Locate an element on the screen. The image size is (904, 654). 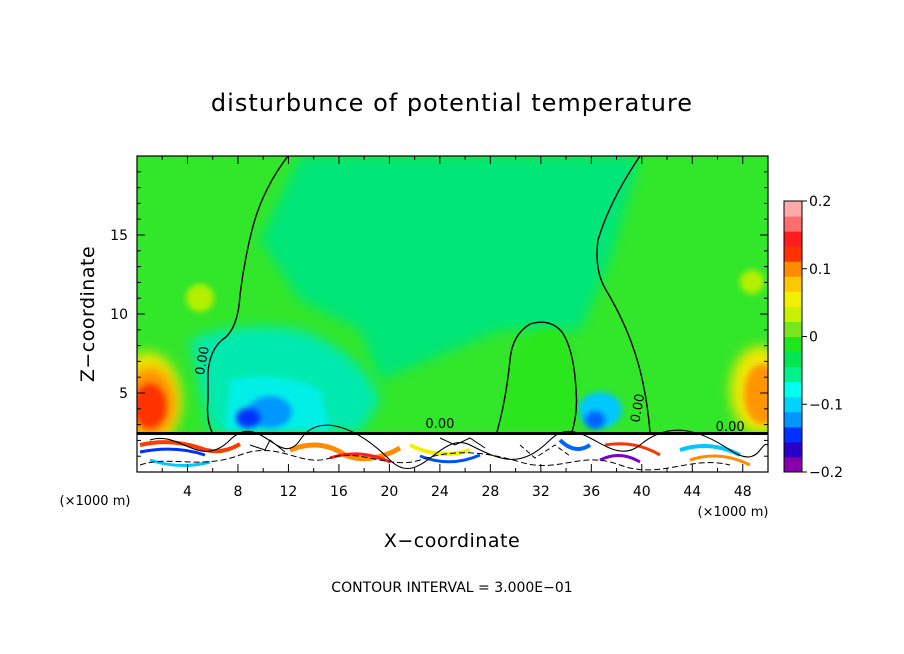
x-axis-title: X−coordinate is located at coordinates (452, 541).